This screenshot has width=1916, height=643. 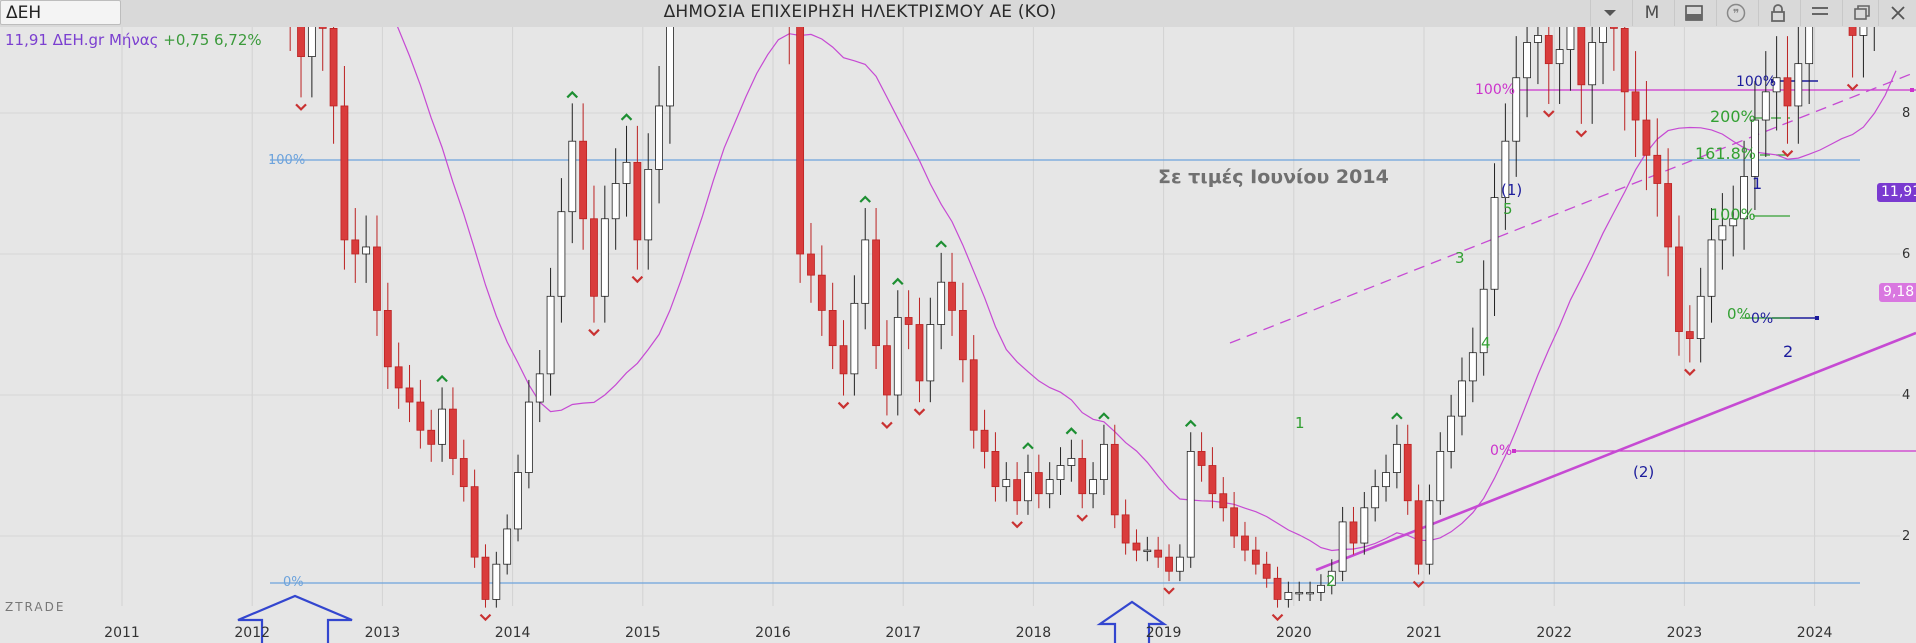 What do you see at coordinates (60, 12) in the screenshot?
I see `symbol-input: ΔΕΗ` at bounding box center [60, 12].